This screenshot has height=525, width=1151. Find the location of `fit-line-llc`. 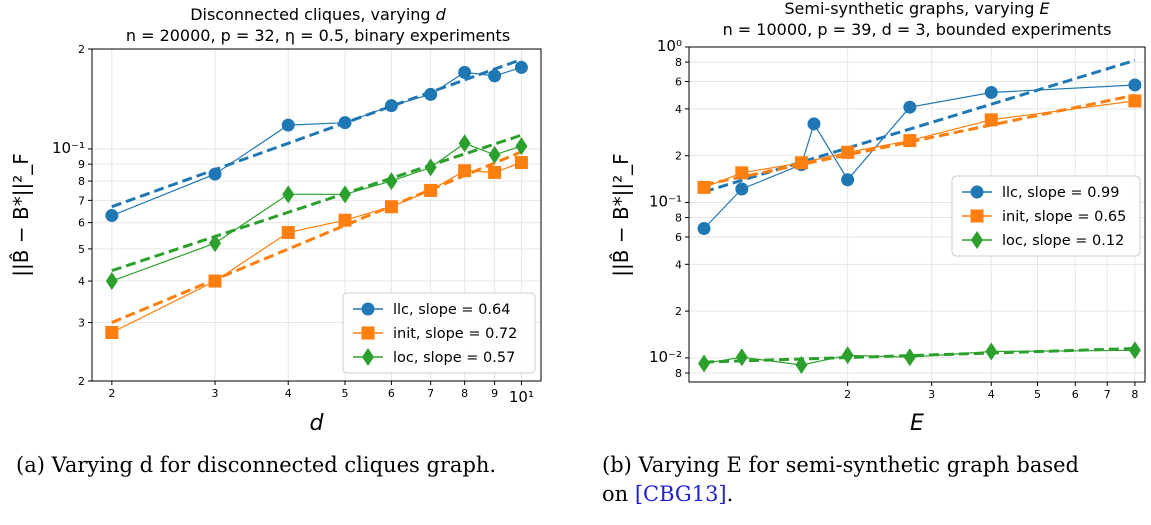

fit-line-llc is located at coordinates (316, 133).